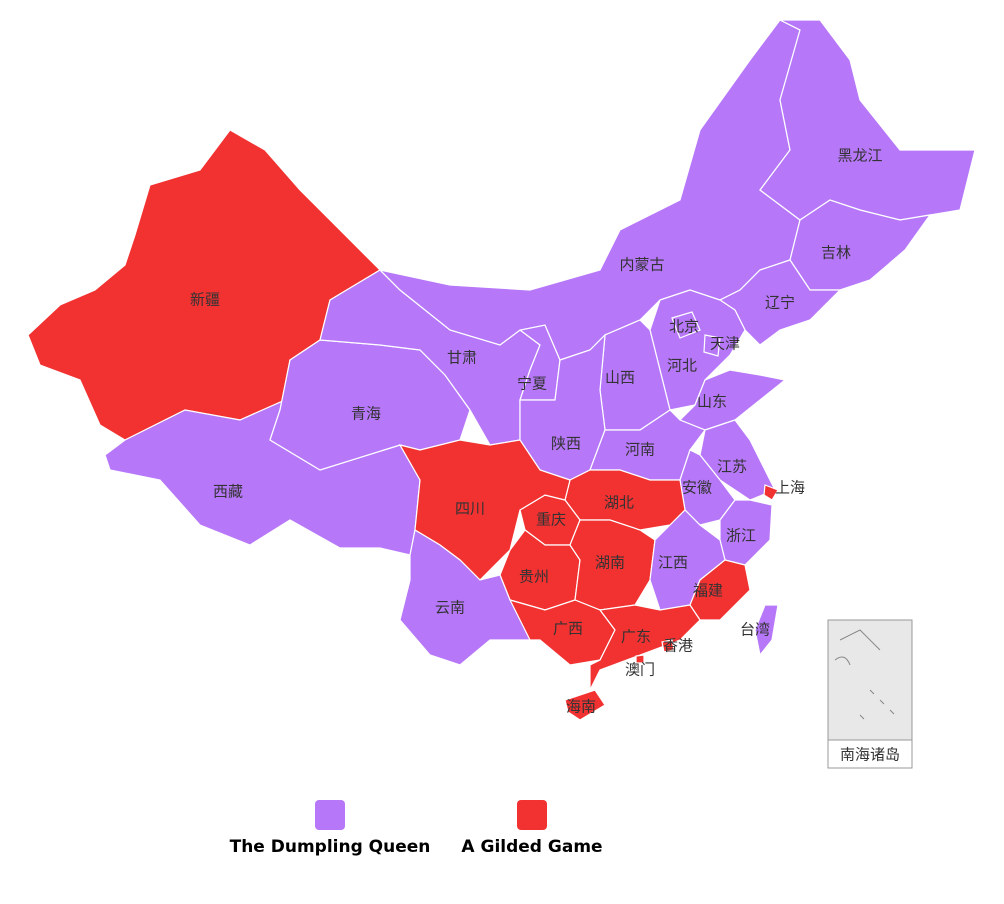 This screenshot has height=904, width=1004. Describe the element at coordinates (678, 646) in the screenshot. I see `region-label: 香港` at that location.